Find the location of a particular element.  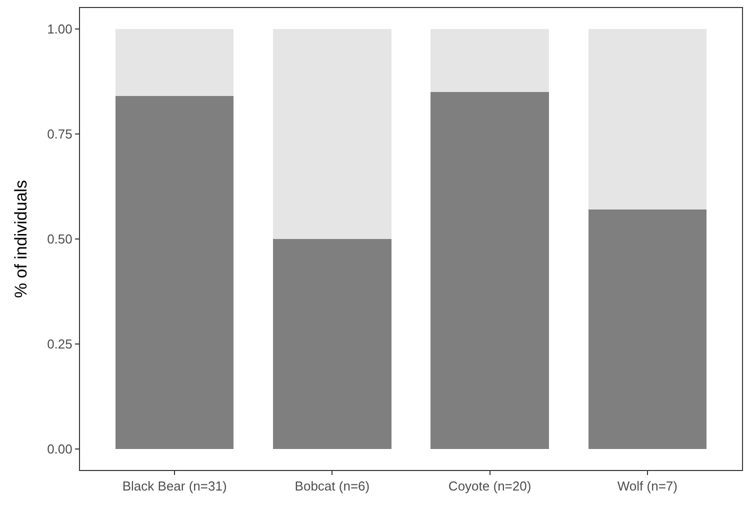

y-axis-title: % of individuals is located at coordinates (21, 239).